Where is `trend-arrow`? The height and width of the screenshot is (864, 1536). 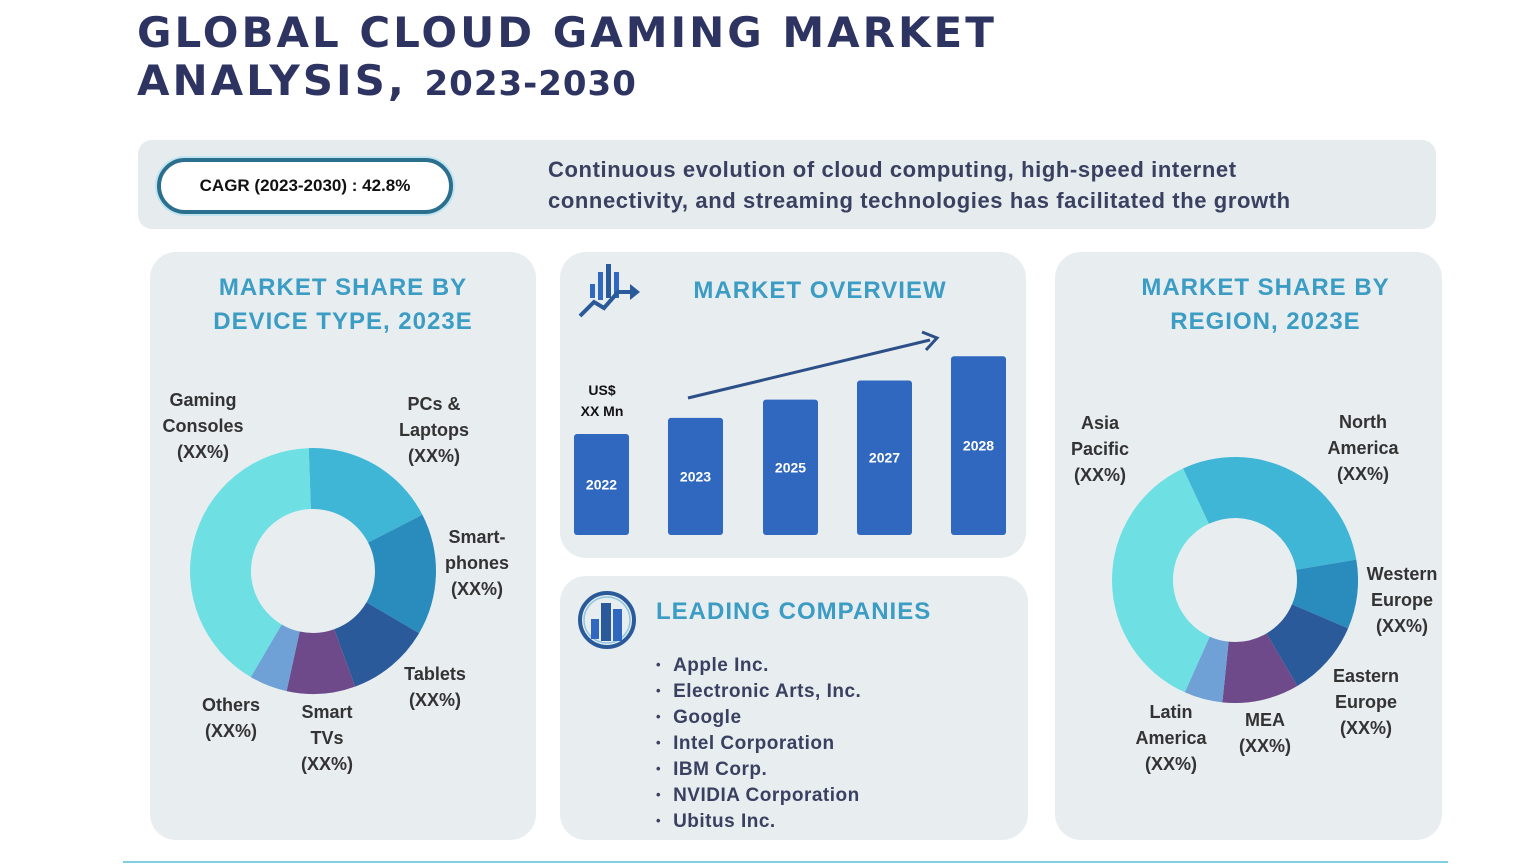 trend-arrow is located at coordinates (809, 369).